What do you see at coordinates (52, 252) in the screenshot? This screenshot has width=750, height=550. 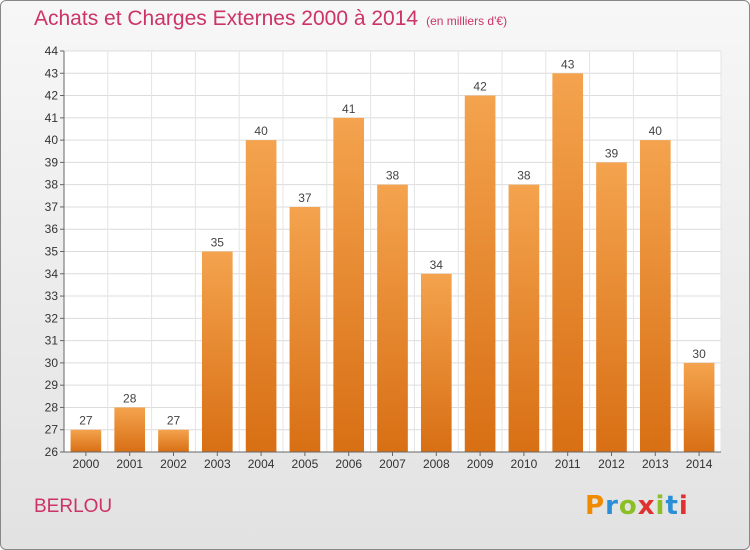 I see `y-tick-label: 35` at bounding box center [52, 252].